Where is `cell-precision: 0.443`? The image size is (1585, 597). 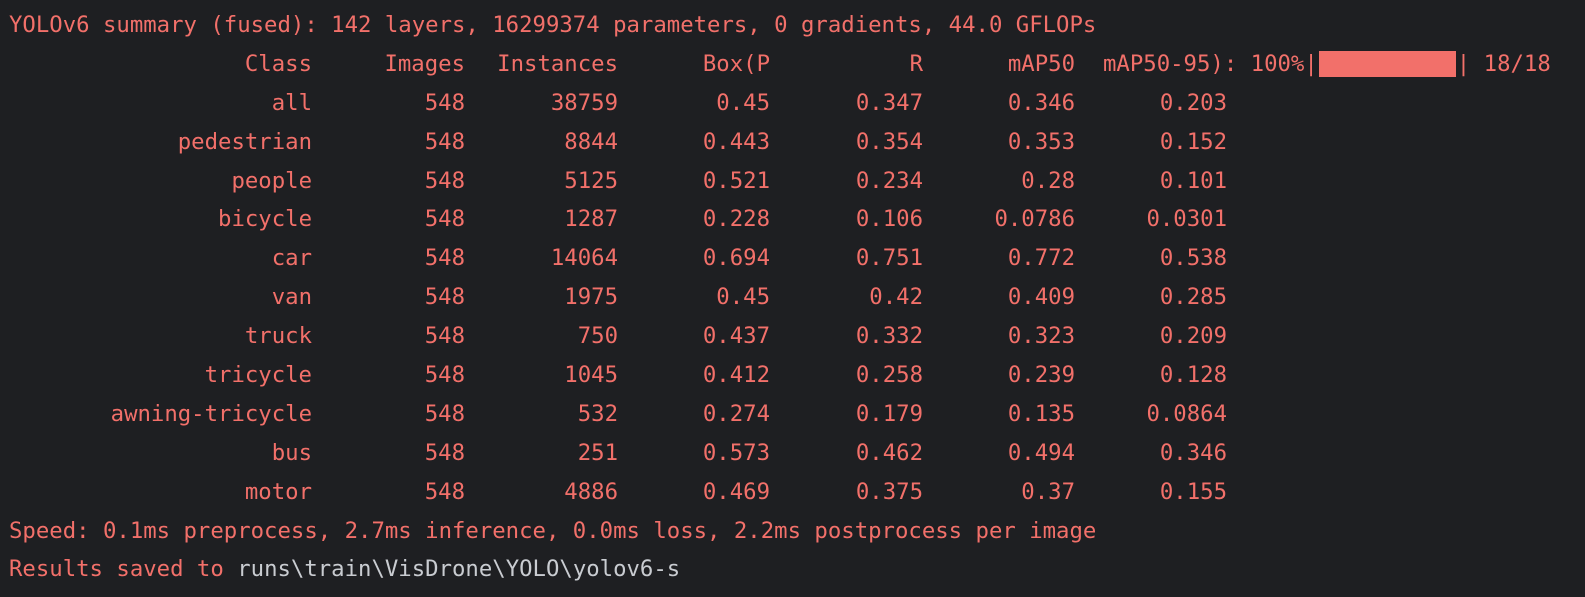 cell-precision: 0.443 is located at coordinates (736, 141).